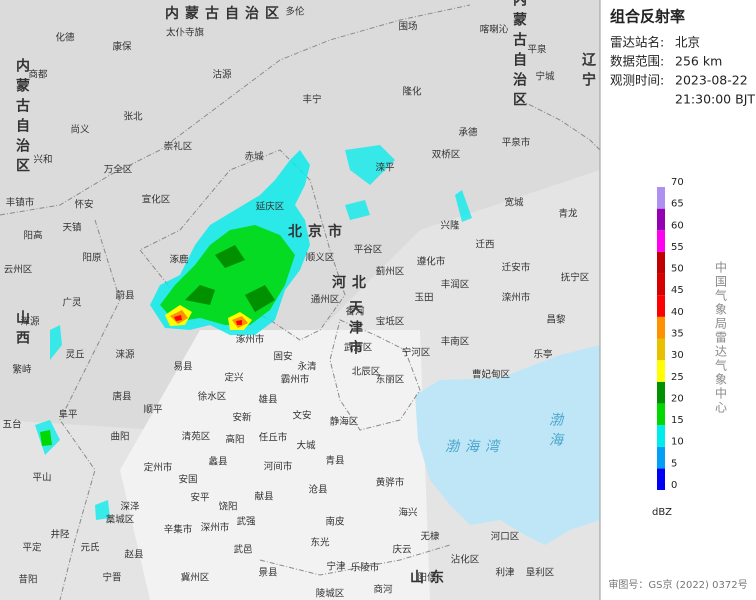 The image size is (756, 600). Describe the element at coordinates (390, 483) in the screenshot. I see `place-label: 黄骅市` at that location.